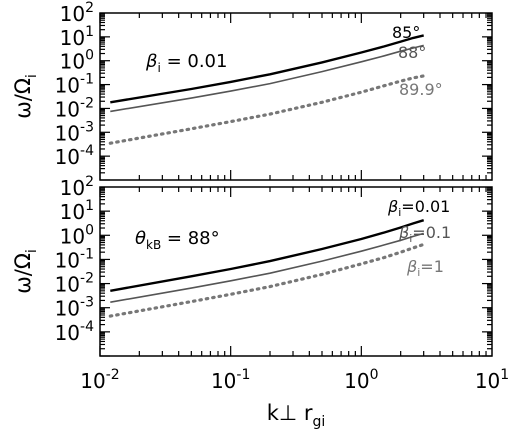  I want to click on series-label-1: 85°, so click(406, 32).